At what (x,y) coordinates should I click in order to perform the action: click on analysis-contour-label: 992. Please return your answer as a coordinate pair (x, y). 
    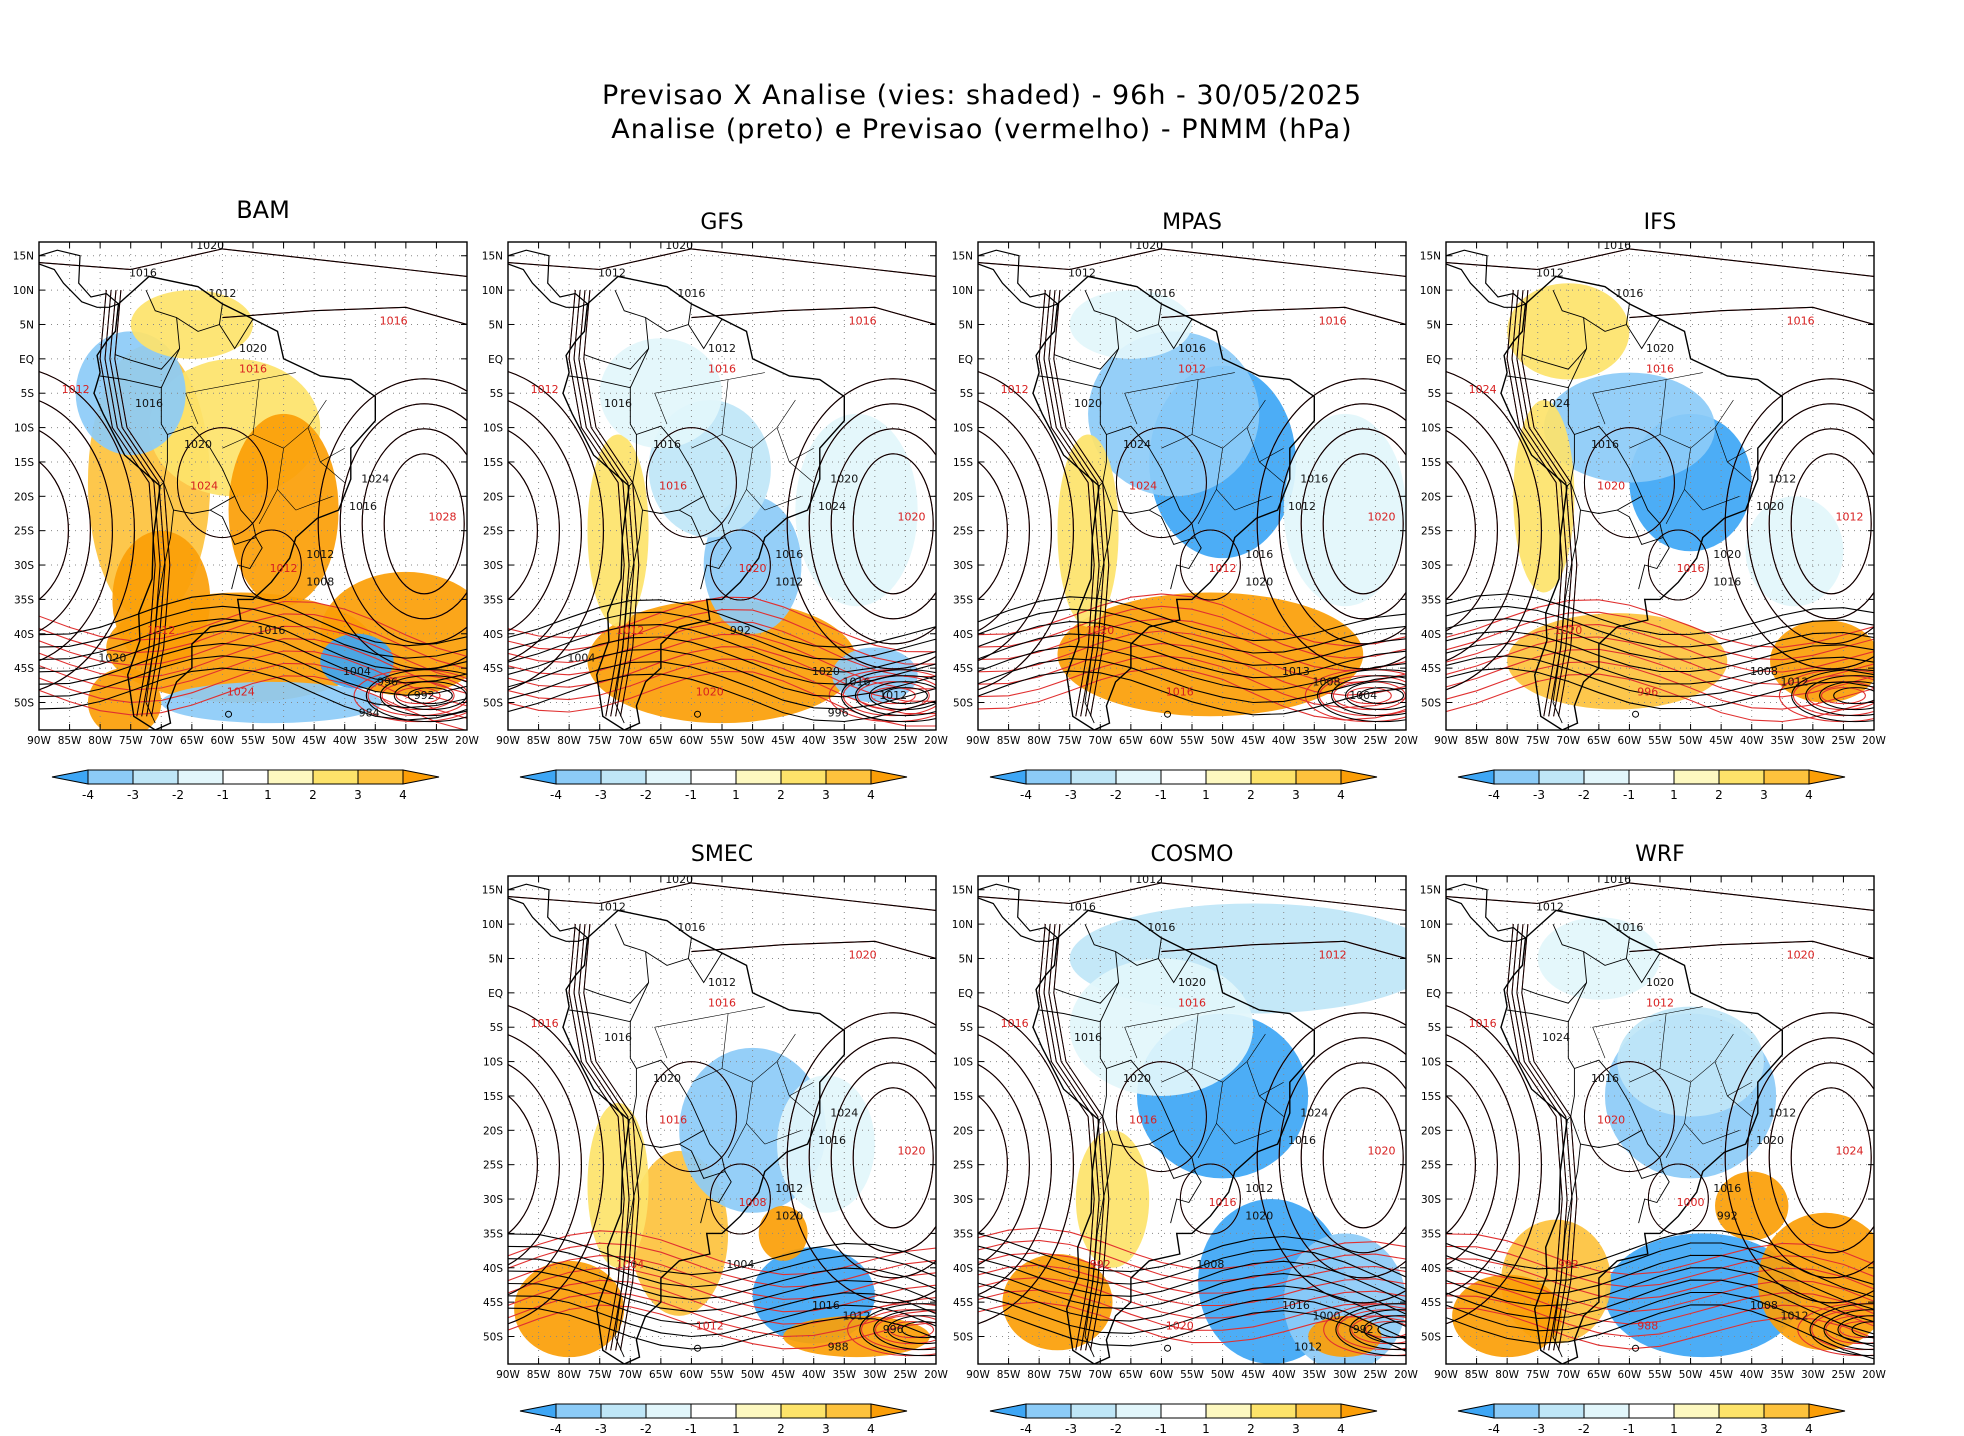
    Looking at the image, I should click on (740, 630).